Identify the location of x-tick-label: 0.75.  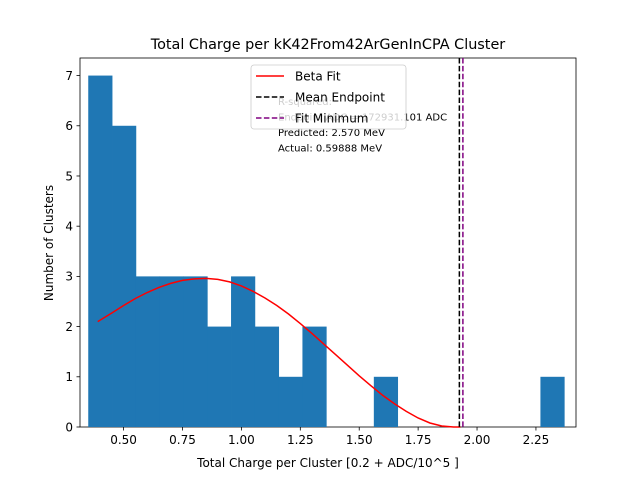
(182, 440).